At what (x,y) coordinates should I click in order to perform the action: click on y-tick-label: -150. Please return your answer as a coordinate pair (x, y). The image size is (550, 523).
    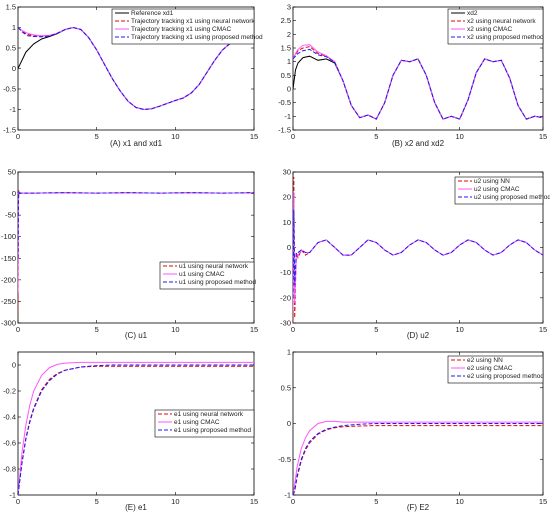
    Looking at the image, I should click on (8, 258).